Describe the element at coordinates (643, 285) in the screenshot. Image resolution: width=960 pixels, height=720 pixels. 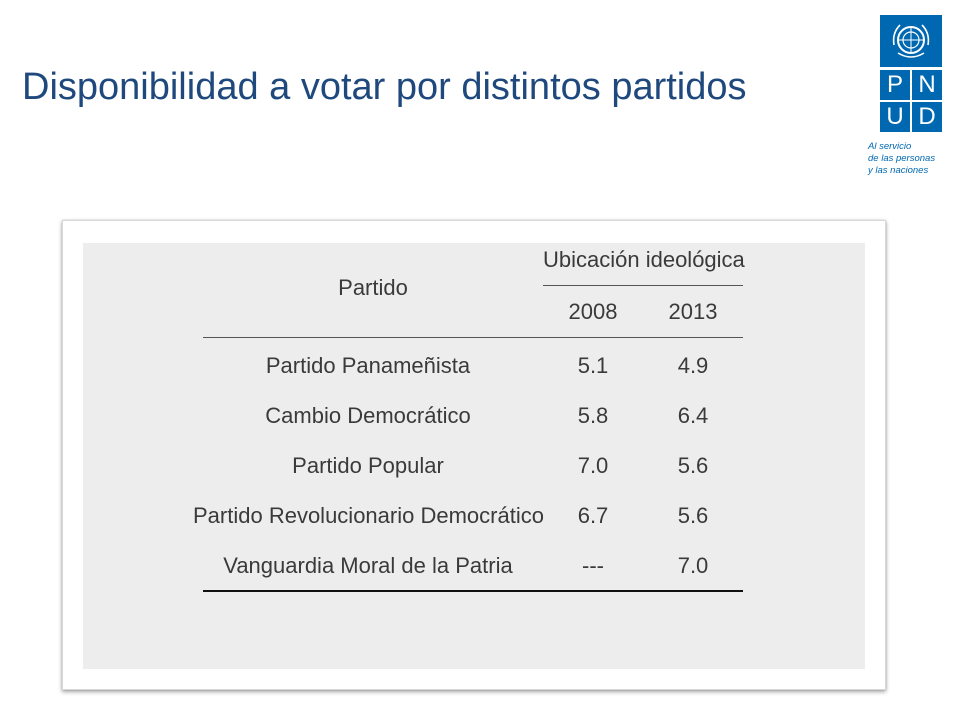
I see `header-group-rule` at that location.